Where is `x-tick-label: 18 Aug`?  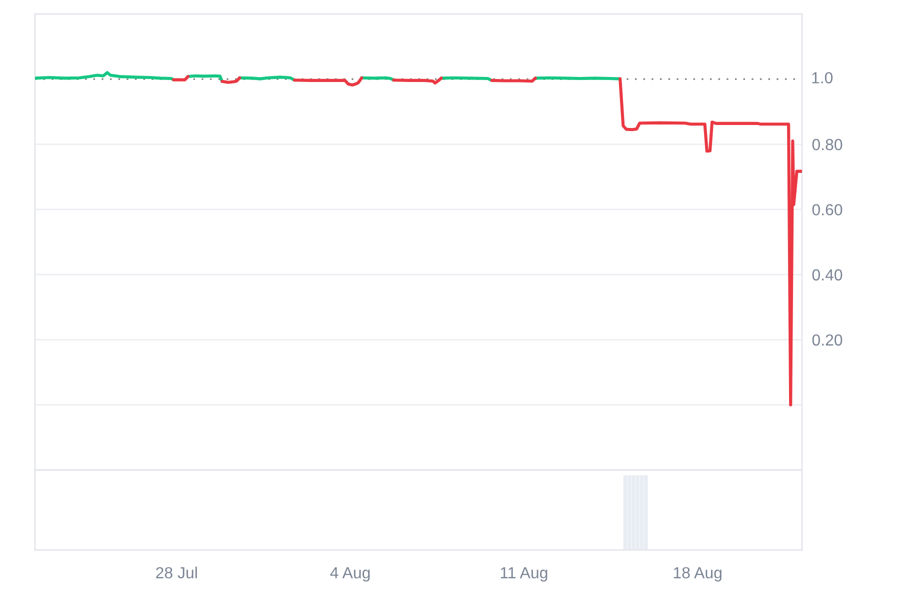
x-tick-label: 18 Aug is located at coordinates (698, 574).